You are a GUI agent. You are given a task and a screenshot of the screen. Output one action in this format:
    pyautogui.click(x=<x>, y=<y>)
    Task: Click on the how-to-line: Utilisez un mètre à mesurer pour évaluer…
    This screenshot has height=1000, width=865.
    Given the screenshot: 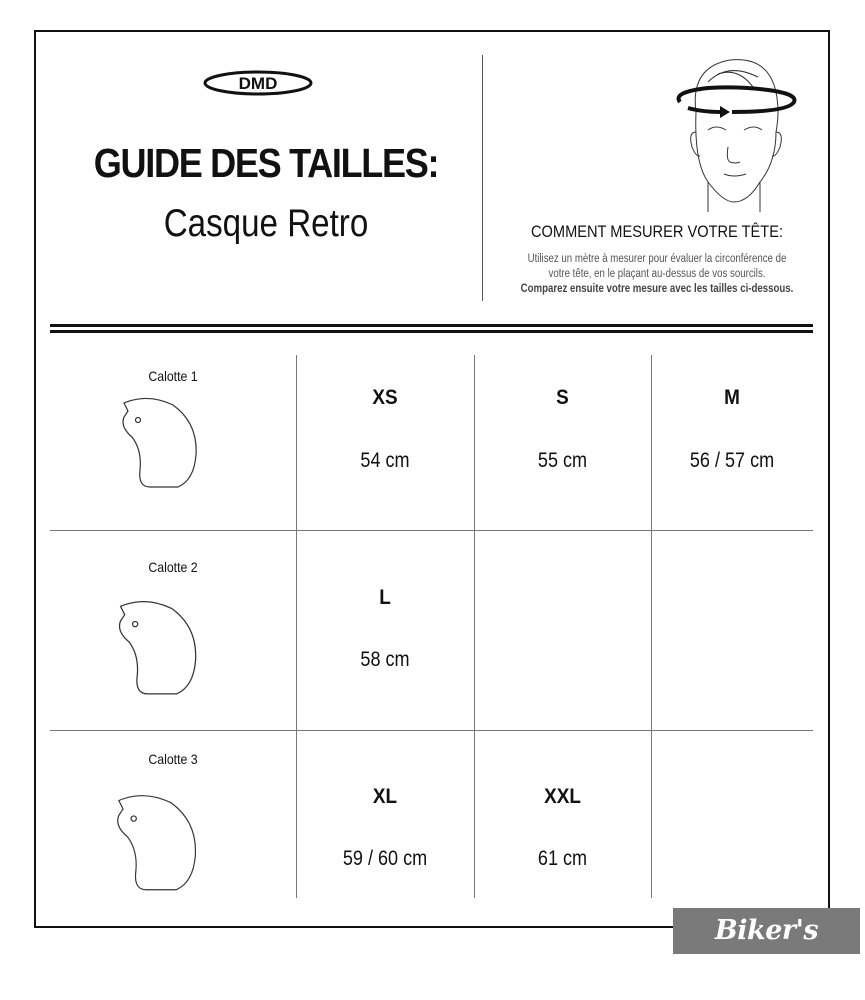 What is the action you would take?
    pyautogui.click(x=657, y=259)
    